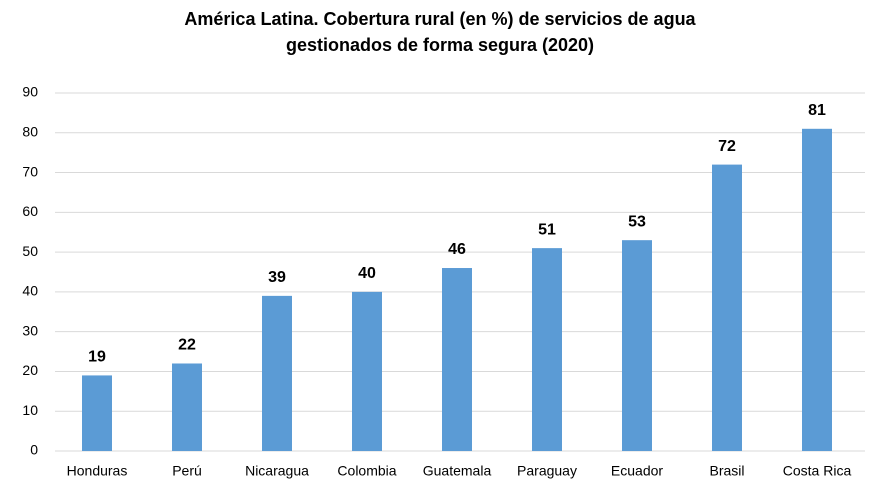 This screenshot has width=881, height=484. Describe the element at coordinates (34, 450) in the screenshot. I see `y-tick-label: 0` at that location.